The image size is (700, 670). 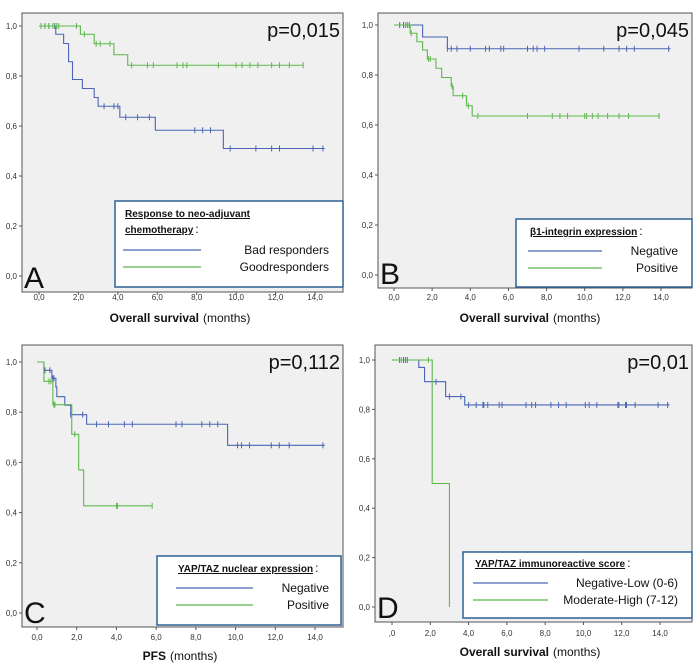 What do you see at coordinates (390, 274) in the screenshot?
I see `panel-letter: B` at bounding box center [390, 274].